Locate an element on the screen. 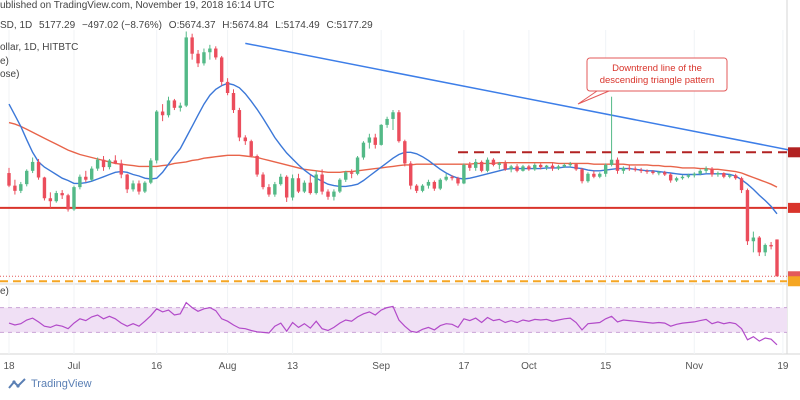 This screenshot has height=400, width=800. time-axis-label: 18 is located at coordinates (9, 366).